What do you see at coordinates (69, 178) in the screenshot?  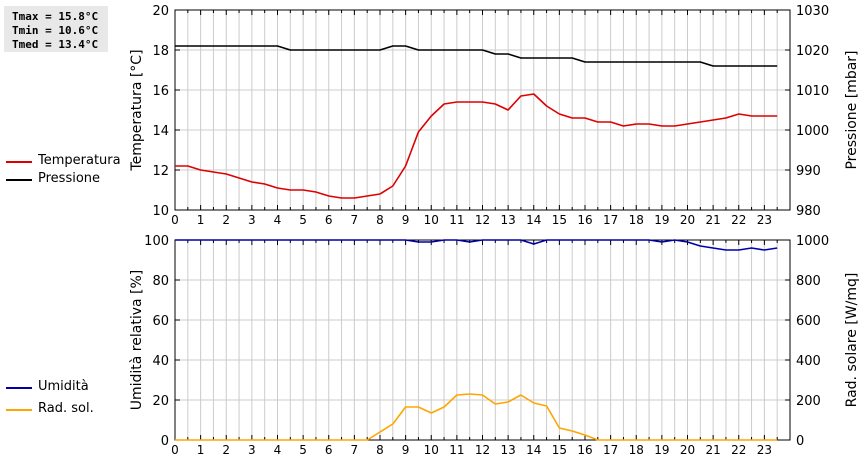 I see `legend-label-pressione: Pressione` at bounding box center [69, 178].